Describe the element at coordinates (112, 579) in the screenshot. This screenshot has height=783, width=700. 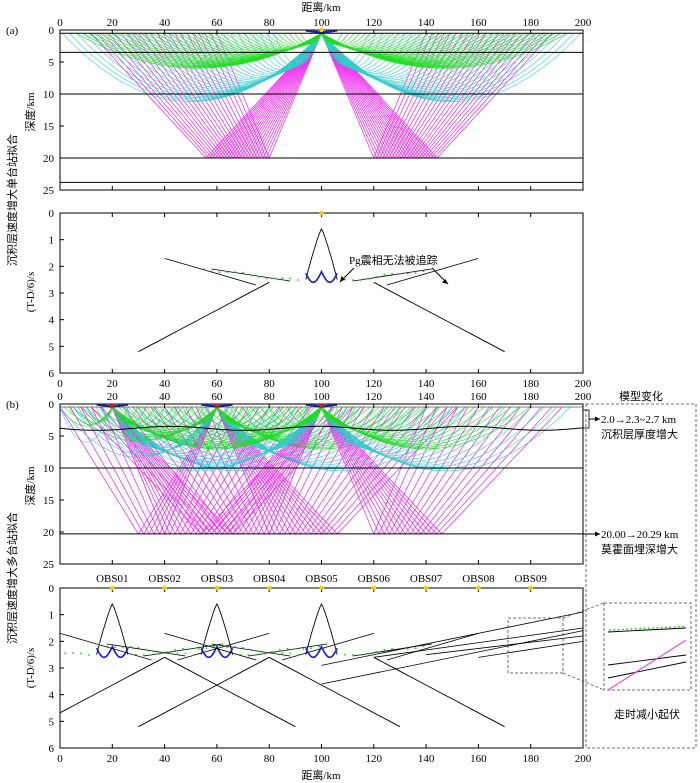
I see `obs-label-OBS01: OBS01` at that location.